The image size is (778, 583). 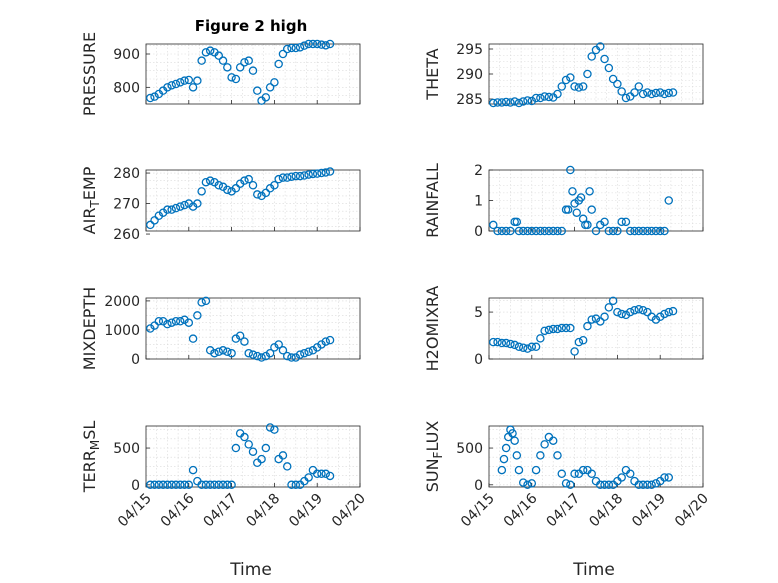 I want to click on y-tick-label: 285, so click(x=469, y=100).